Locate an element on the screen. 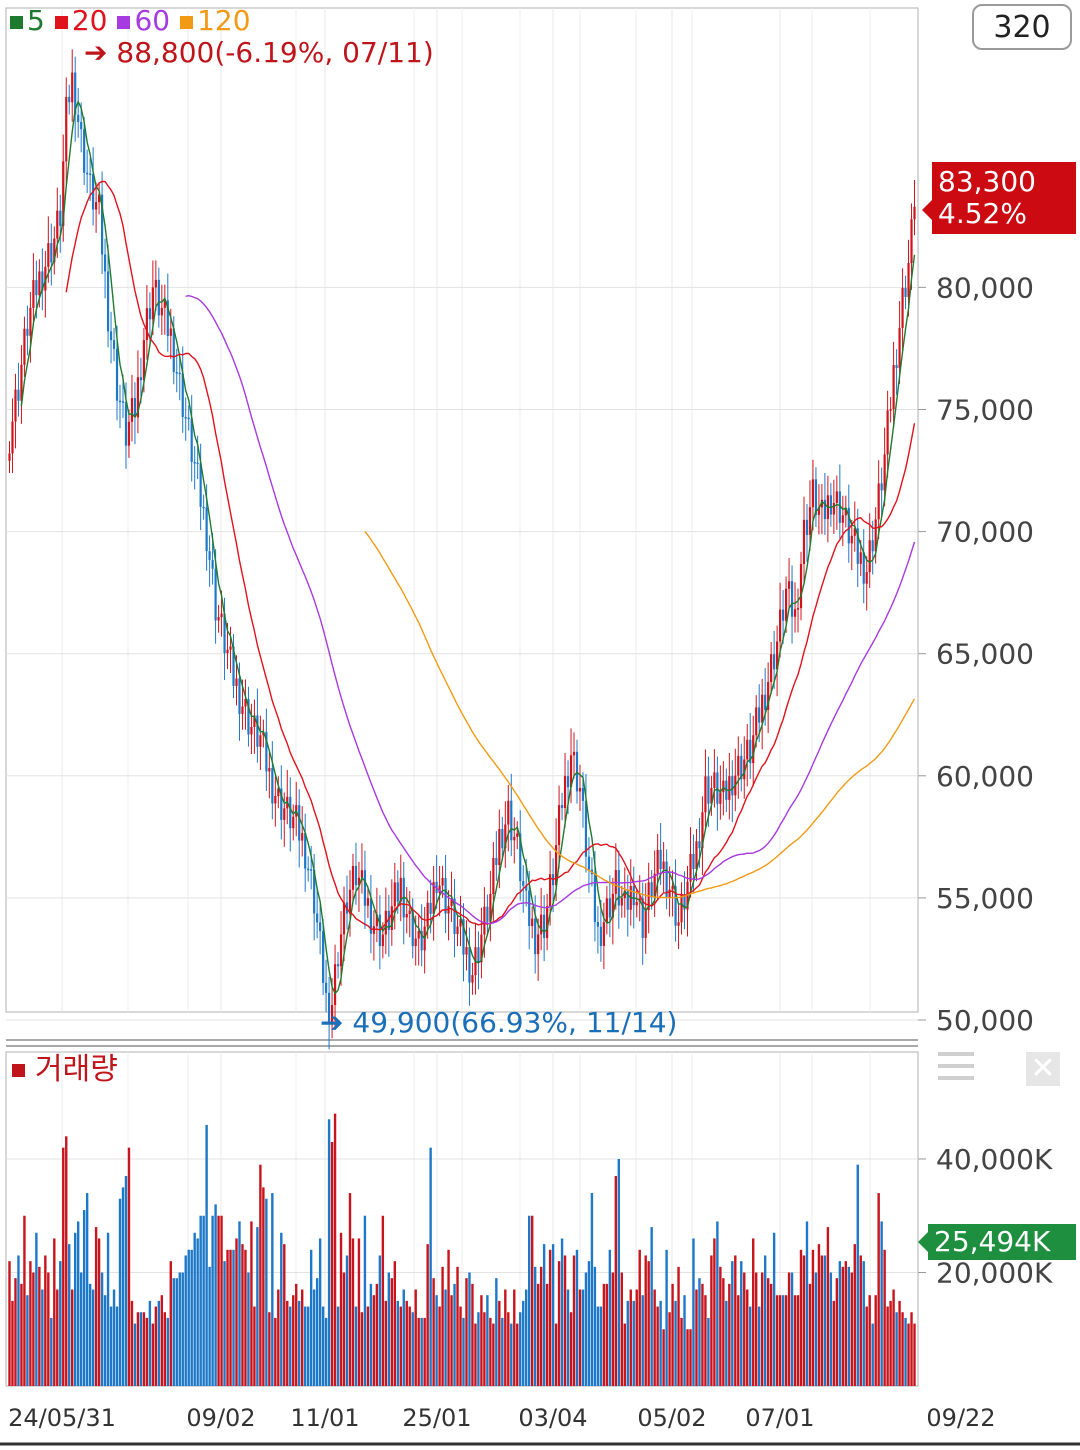  legend-ma5: 5 is located at coordinates (27, 20).